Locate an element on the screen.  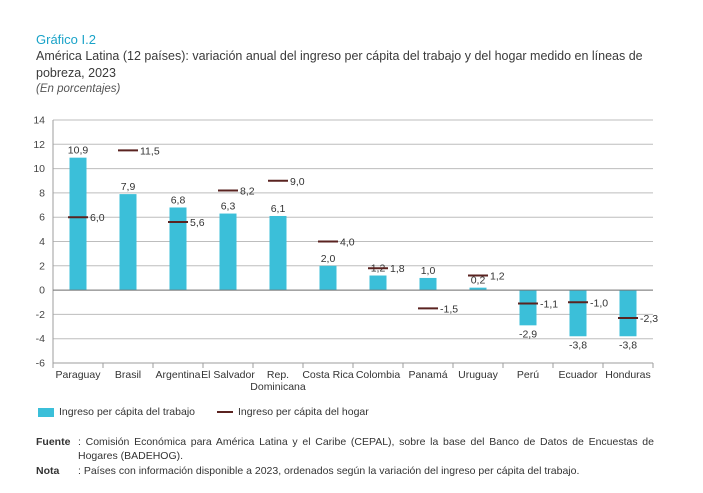
y-tick-label: 12 is located at coordinates (39, 145).